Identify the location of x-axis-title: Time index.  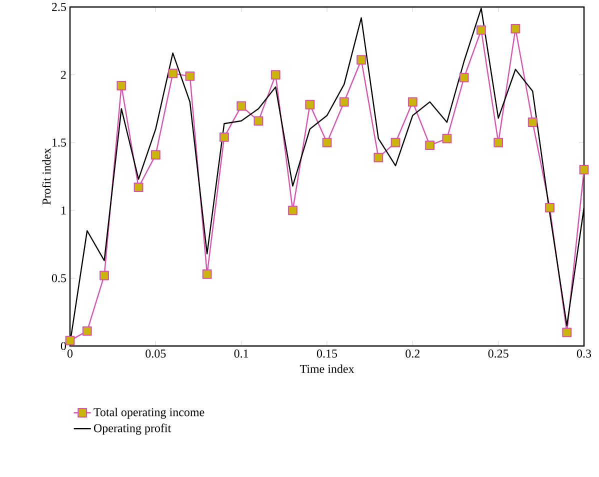
(327, 368).